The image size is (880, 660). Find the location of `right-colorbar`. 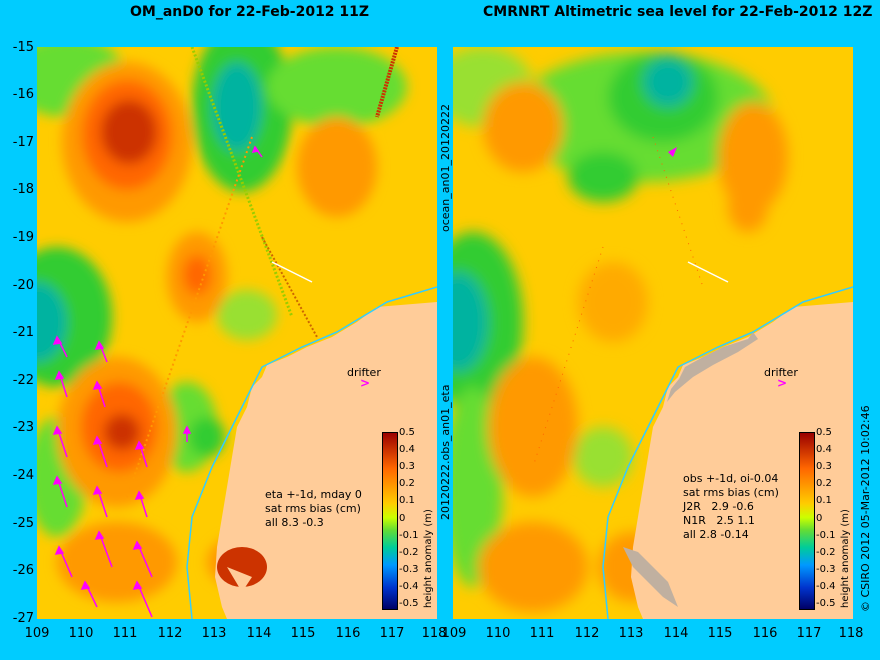

right-colorbar is located at coordinates (807, 521).